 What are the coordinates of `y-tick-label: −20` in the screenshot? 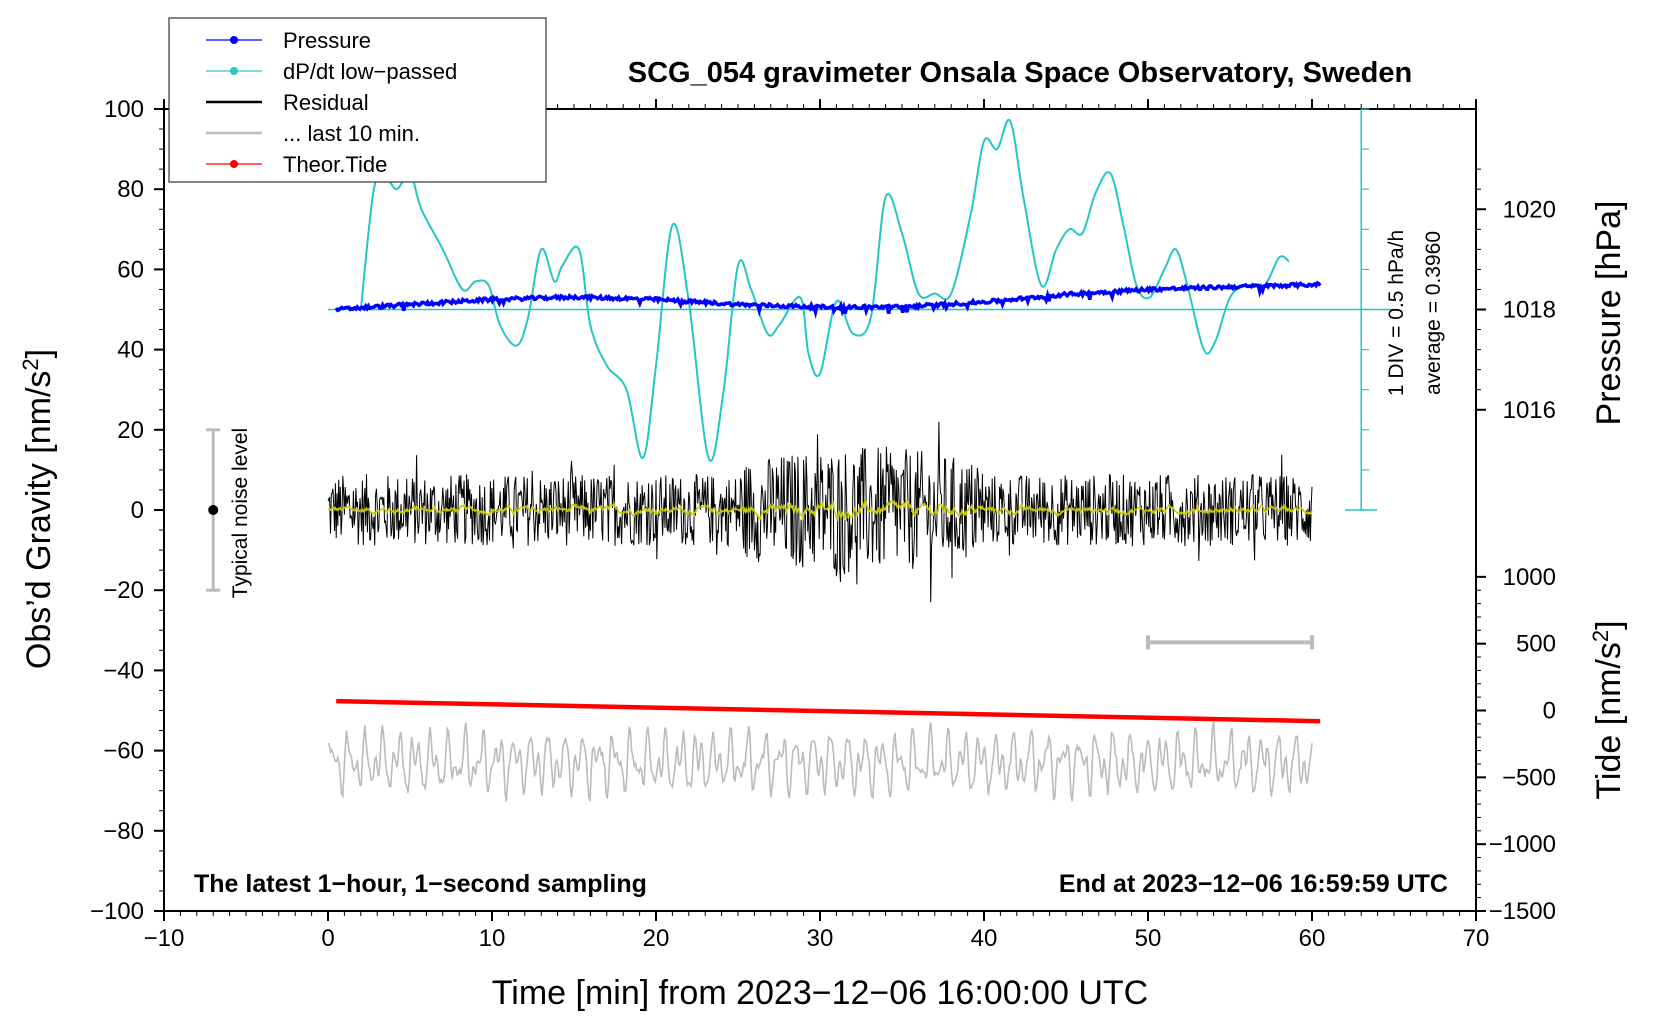 It's located at (123, 590).